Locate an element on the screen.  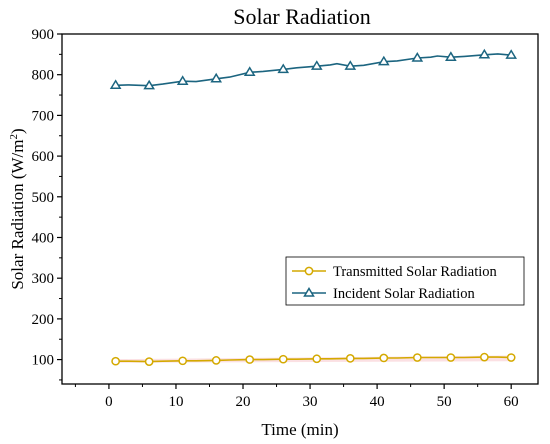
chart-title: Solar Radiation is located at coordinates (301, 16).